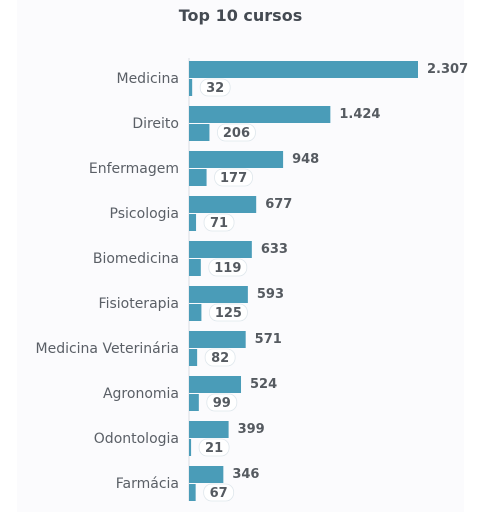  I want to click on value-label-series2: 125, so click(228, 313).